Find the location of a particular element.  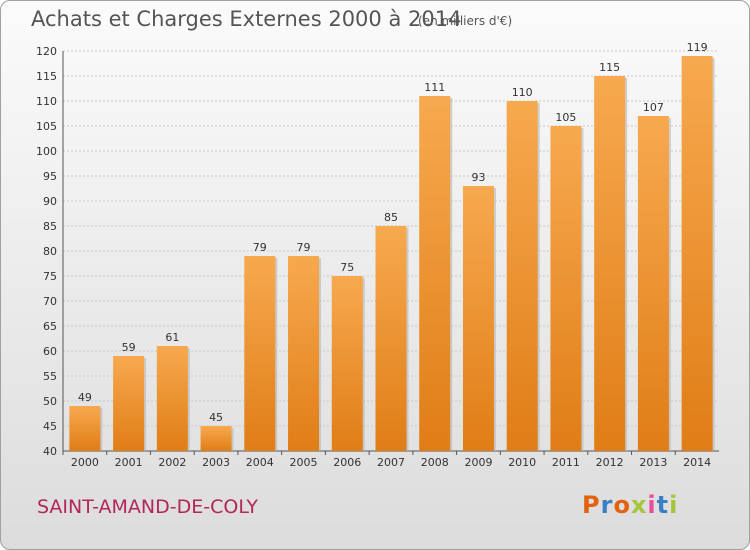

bar-value-label: 119 is located at coordinates (697, 47).